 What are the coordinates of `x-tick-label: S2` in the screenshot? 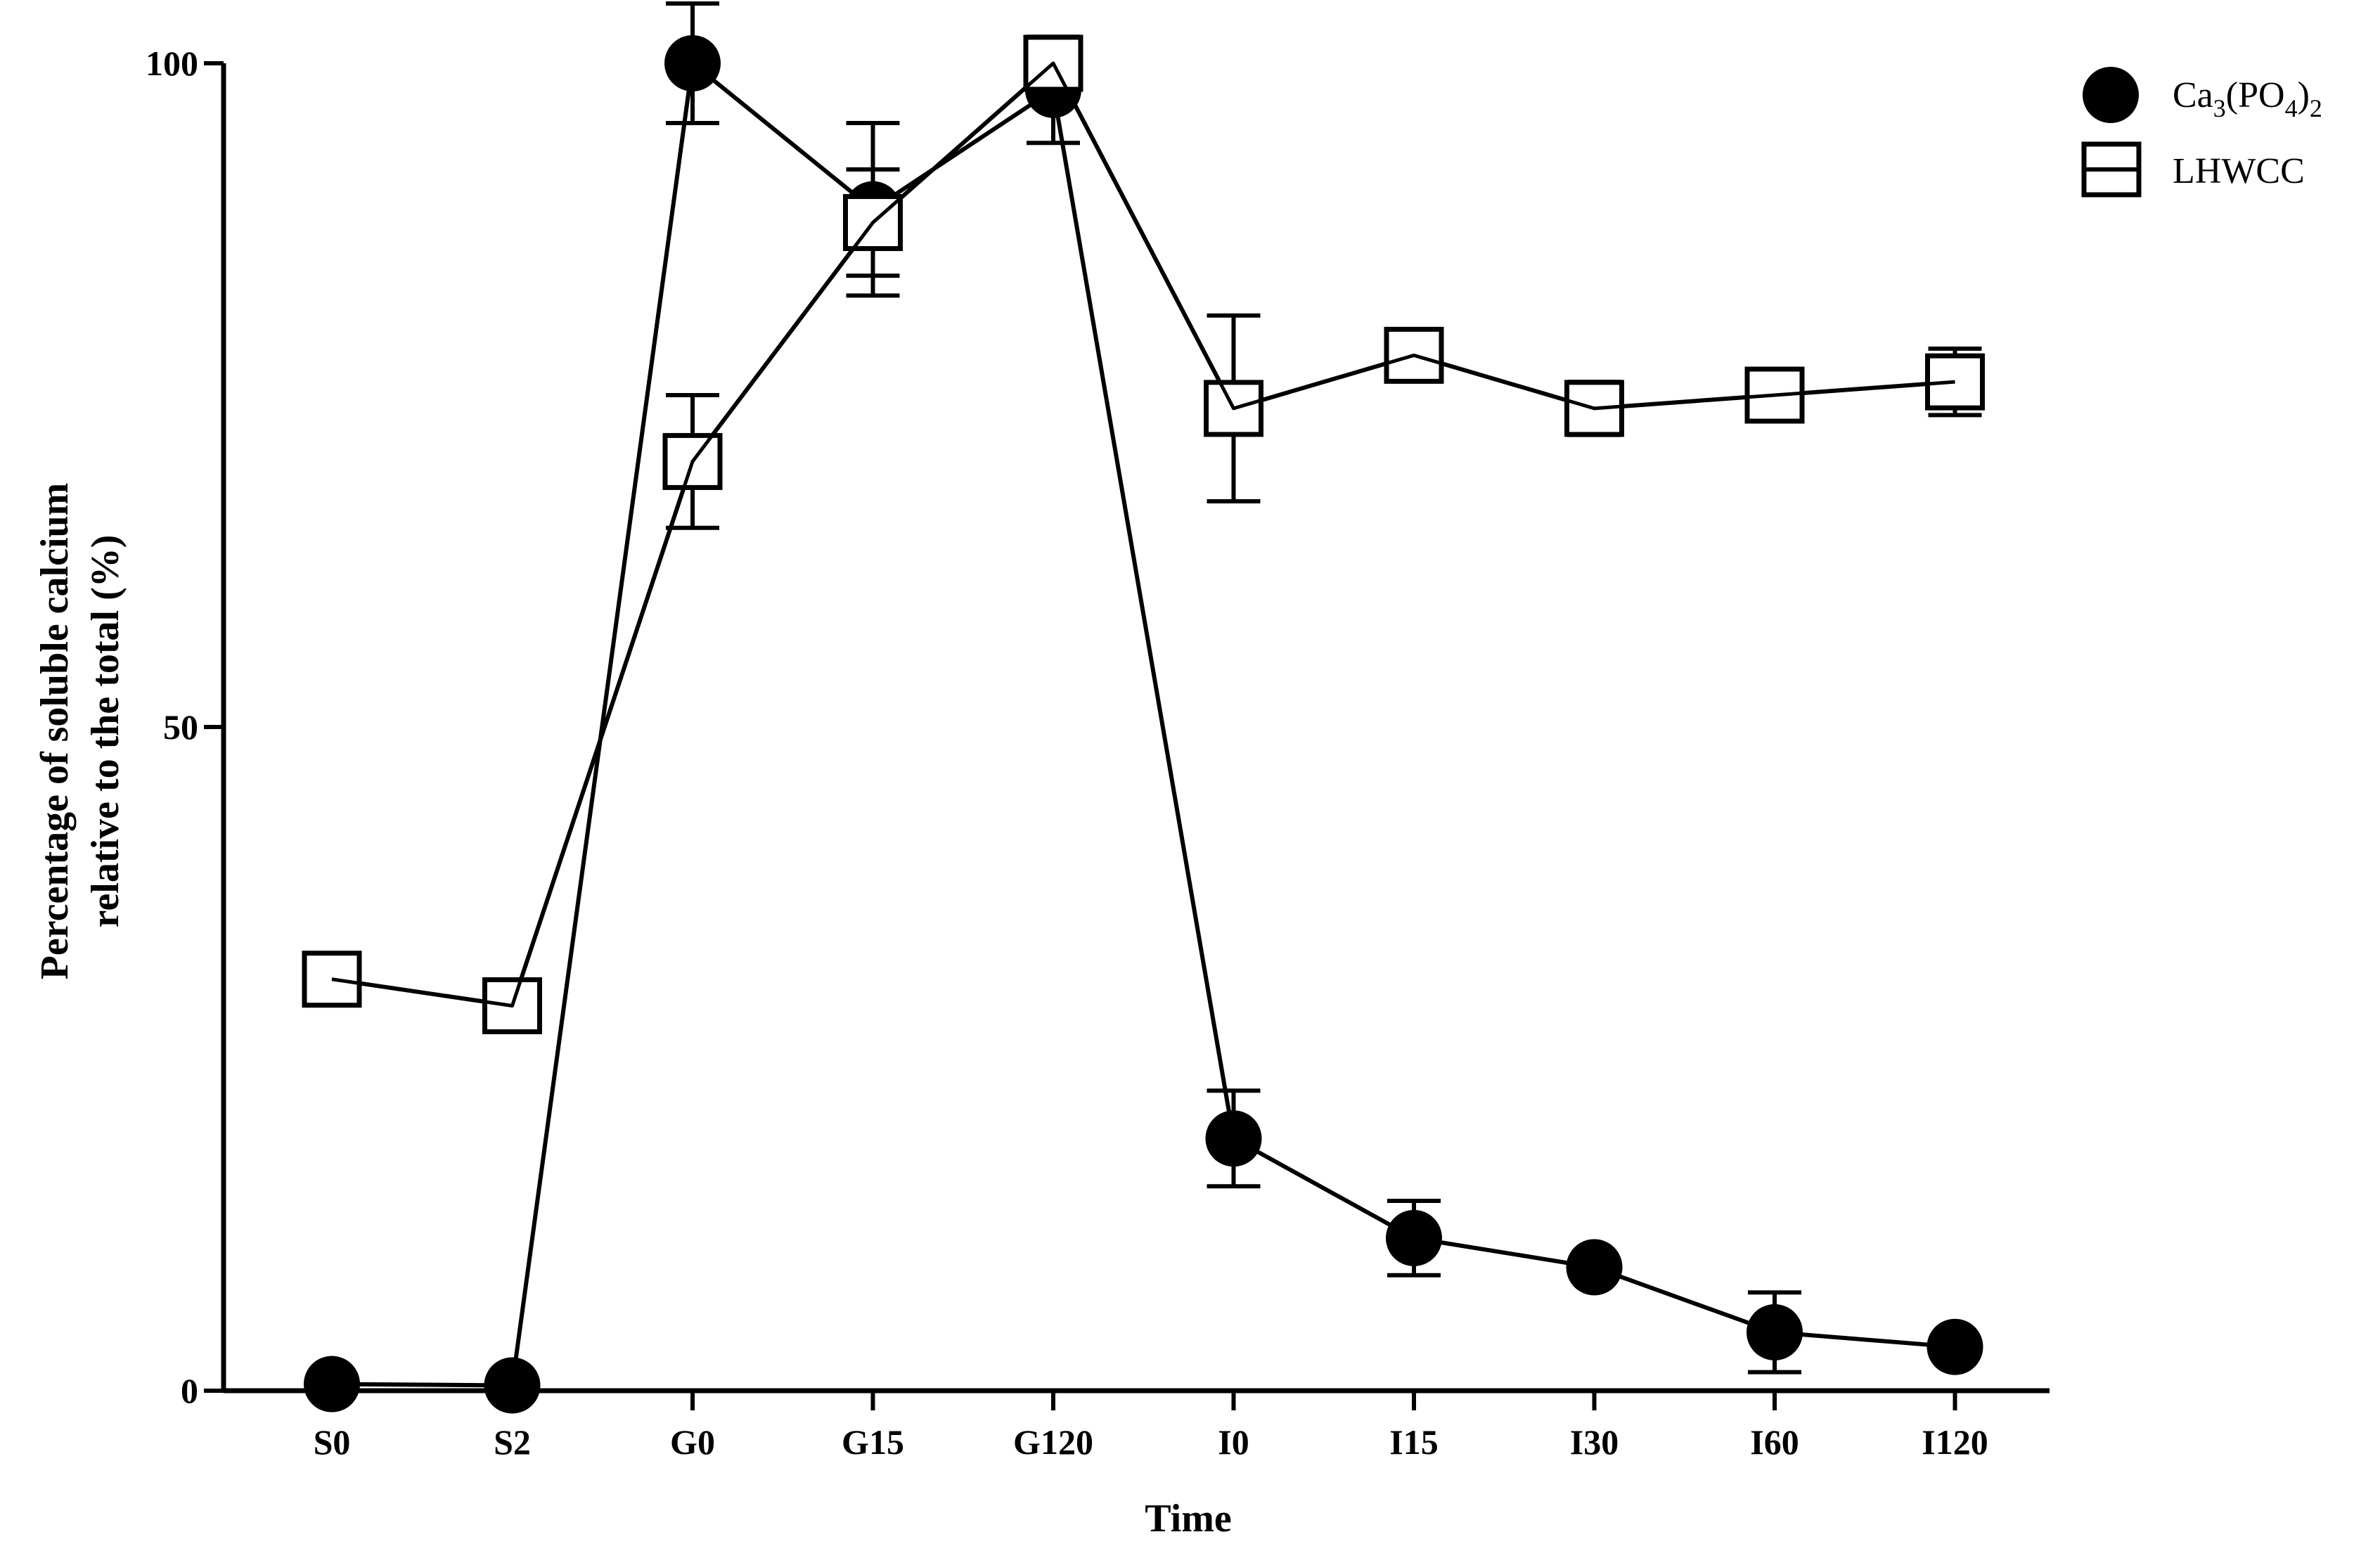 It's located at (512, 1442).